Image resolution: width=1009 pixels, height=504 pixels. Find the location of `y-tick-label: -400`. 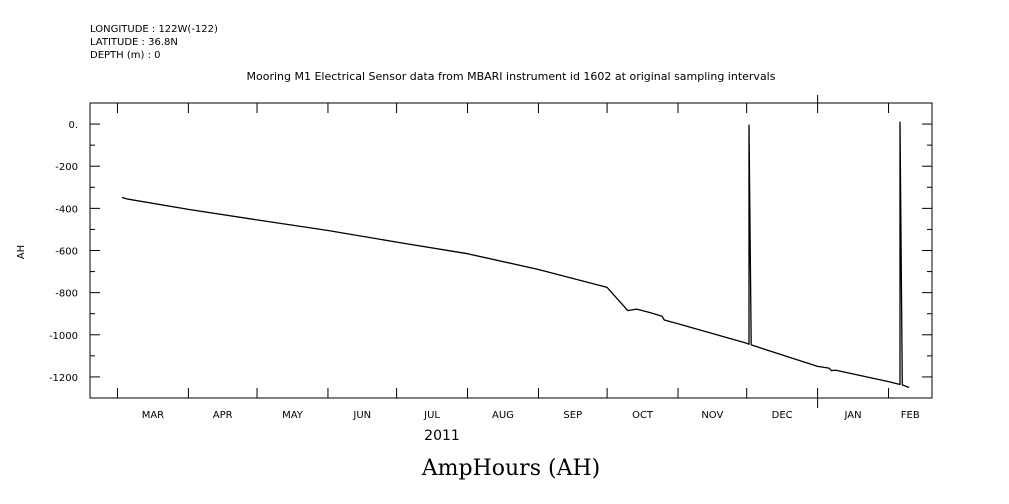

y-tick-label: -400 is located at coordinates (66, 209).